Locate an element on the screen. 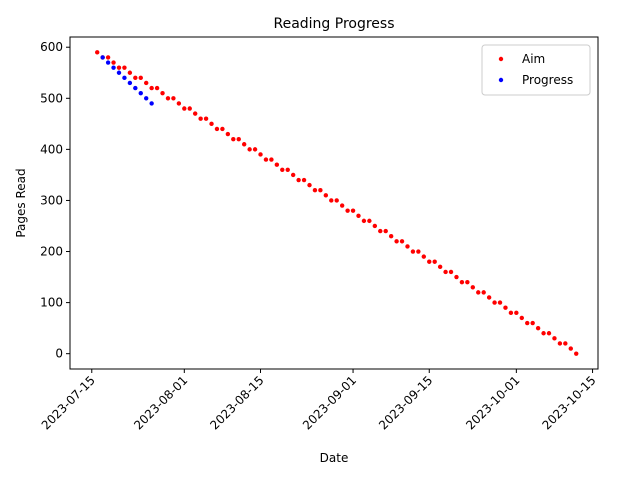 This screenshot has height=484, width=640. x-tick-label: 2023-10-01 is located at coordinates (492, 402).